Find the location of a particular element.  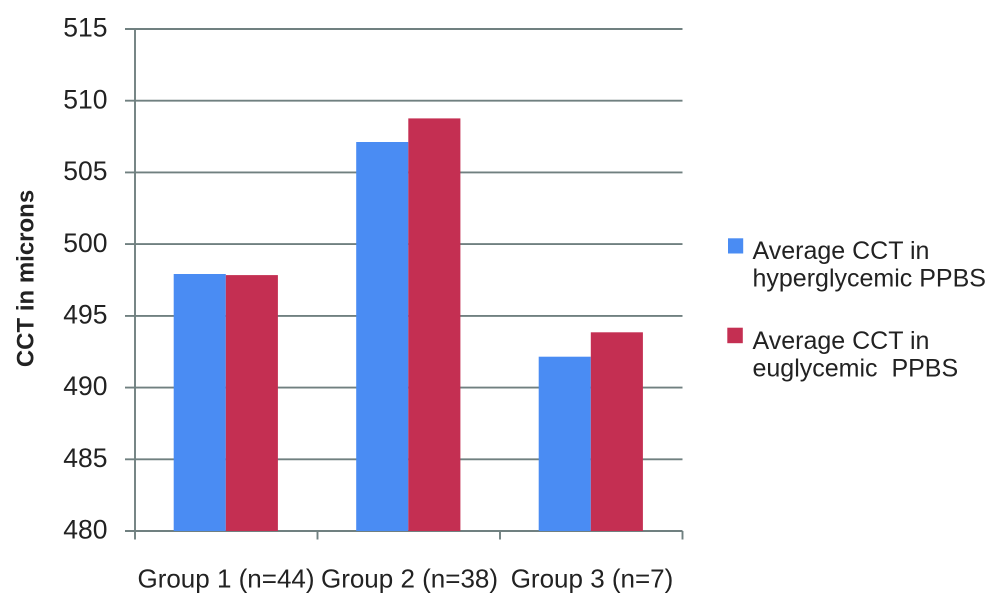

svg-text: 505 is located at coordinates (85, 171).